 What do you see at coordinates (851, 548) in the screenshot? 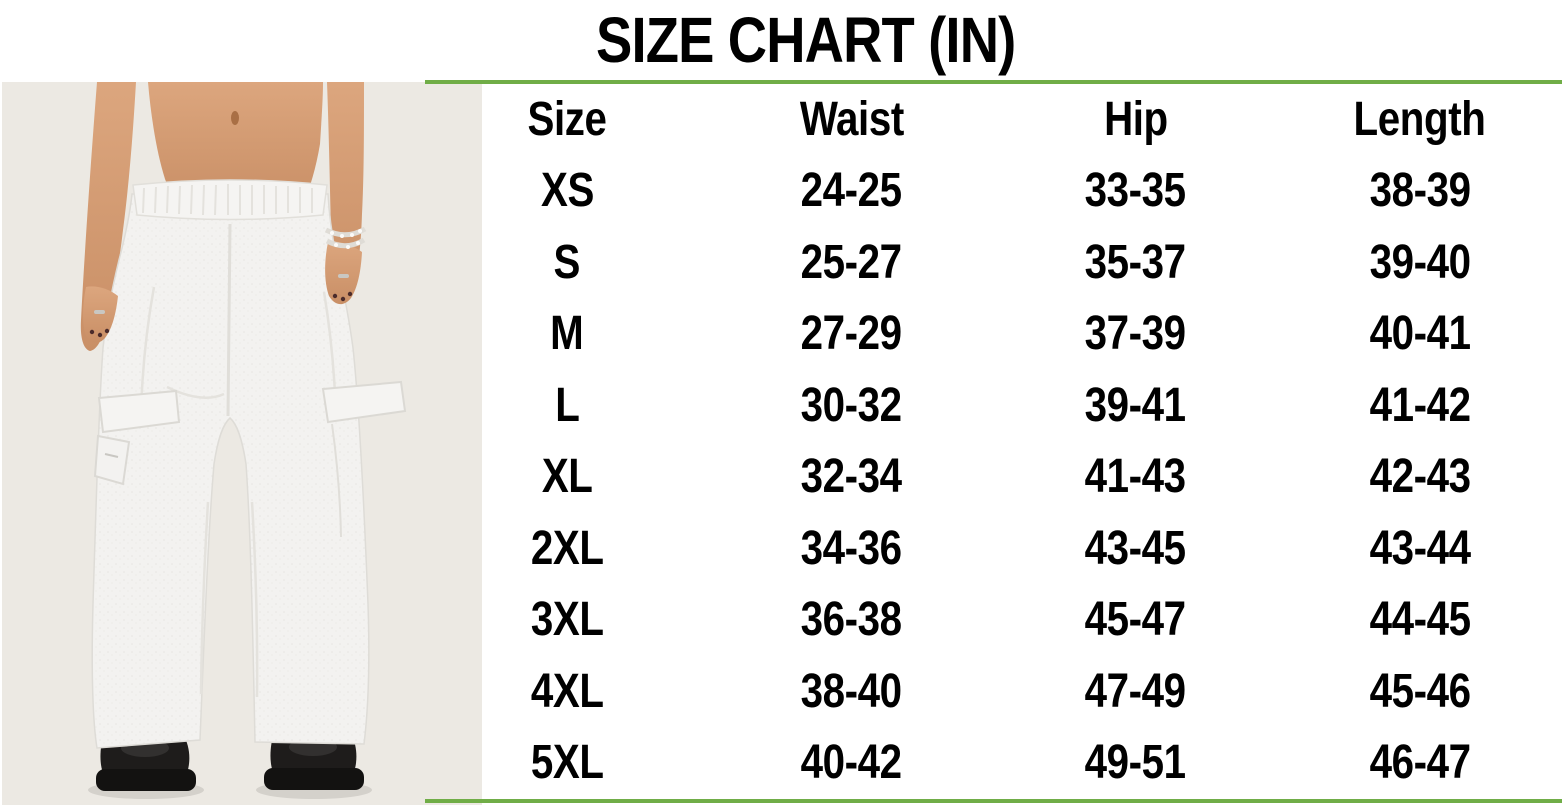
I see `table-cell-waist: 34-36` at bounding box center [851, 548].